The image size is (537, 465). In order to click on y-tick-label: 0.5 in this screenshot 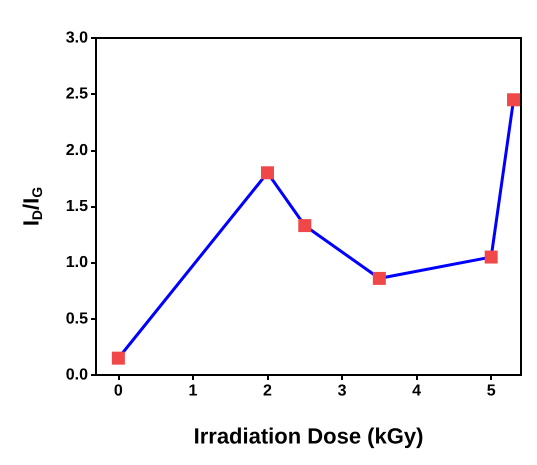, I will do `click(77, 319)`.